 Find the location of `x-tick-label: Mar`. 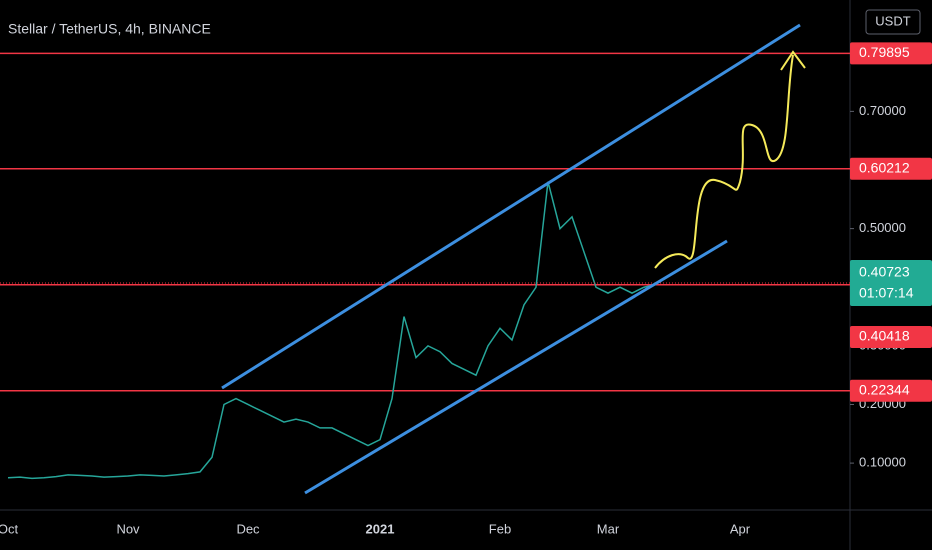

x-tick-label: Mar is located at coordinates (608, 528).